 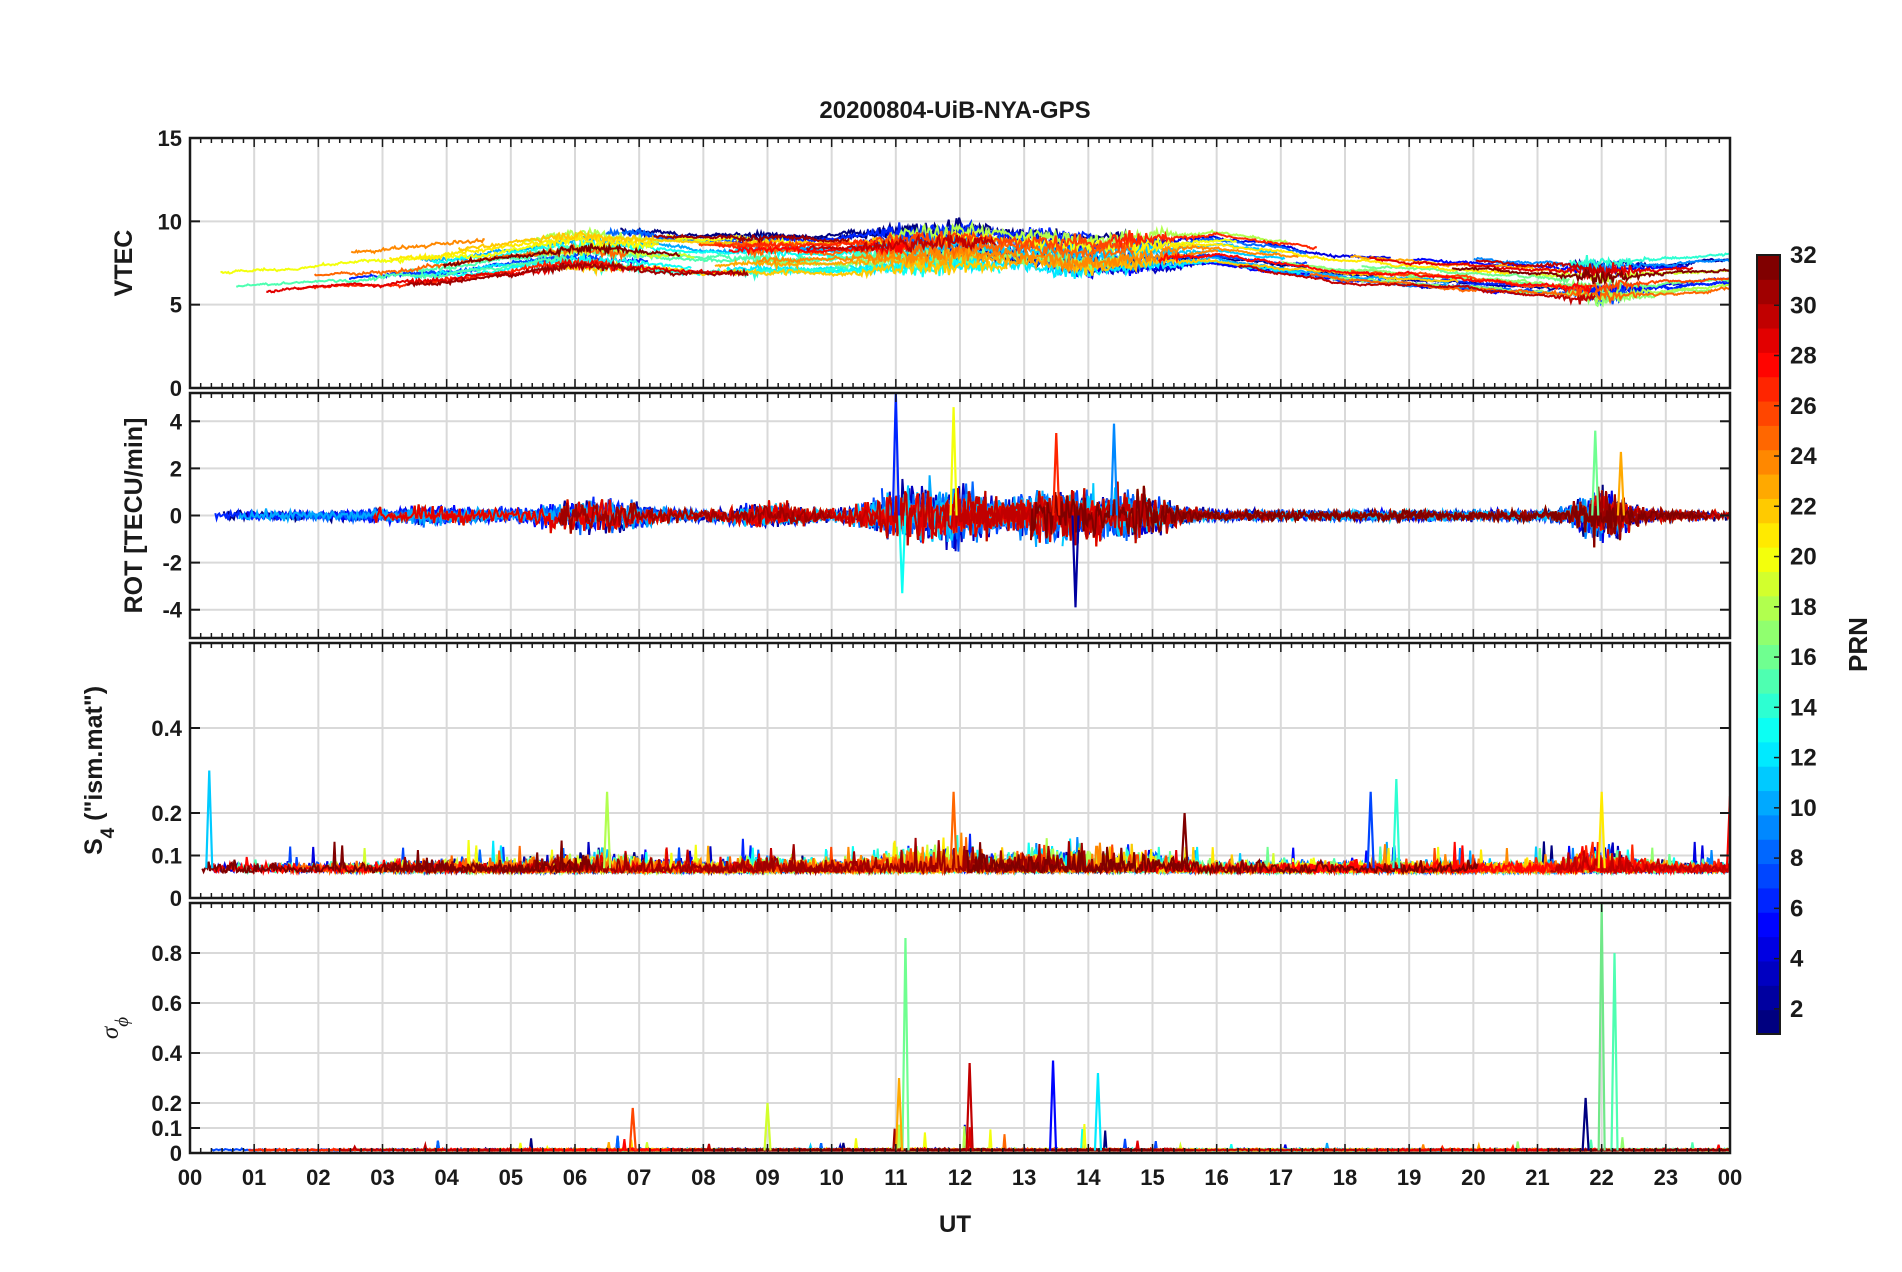 I want to click on x-tick-label: 22, so click(x=1601, y=1177).